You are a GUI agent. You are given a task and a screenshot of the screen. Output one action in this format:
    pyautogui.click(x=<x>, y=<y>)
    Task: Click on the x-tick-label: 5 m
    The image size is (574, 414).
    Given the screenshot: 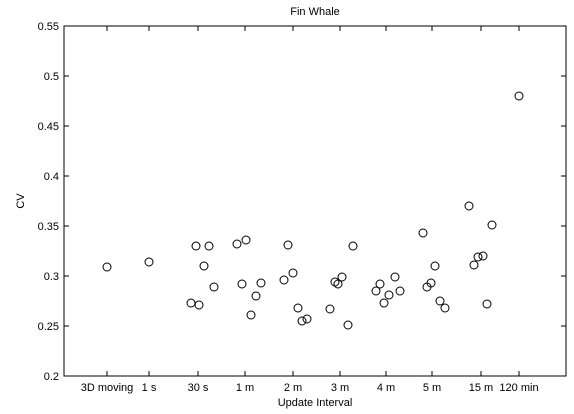 What is the action you would take?
    pyautogui.click(x=432, y=388)
    